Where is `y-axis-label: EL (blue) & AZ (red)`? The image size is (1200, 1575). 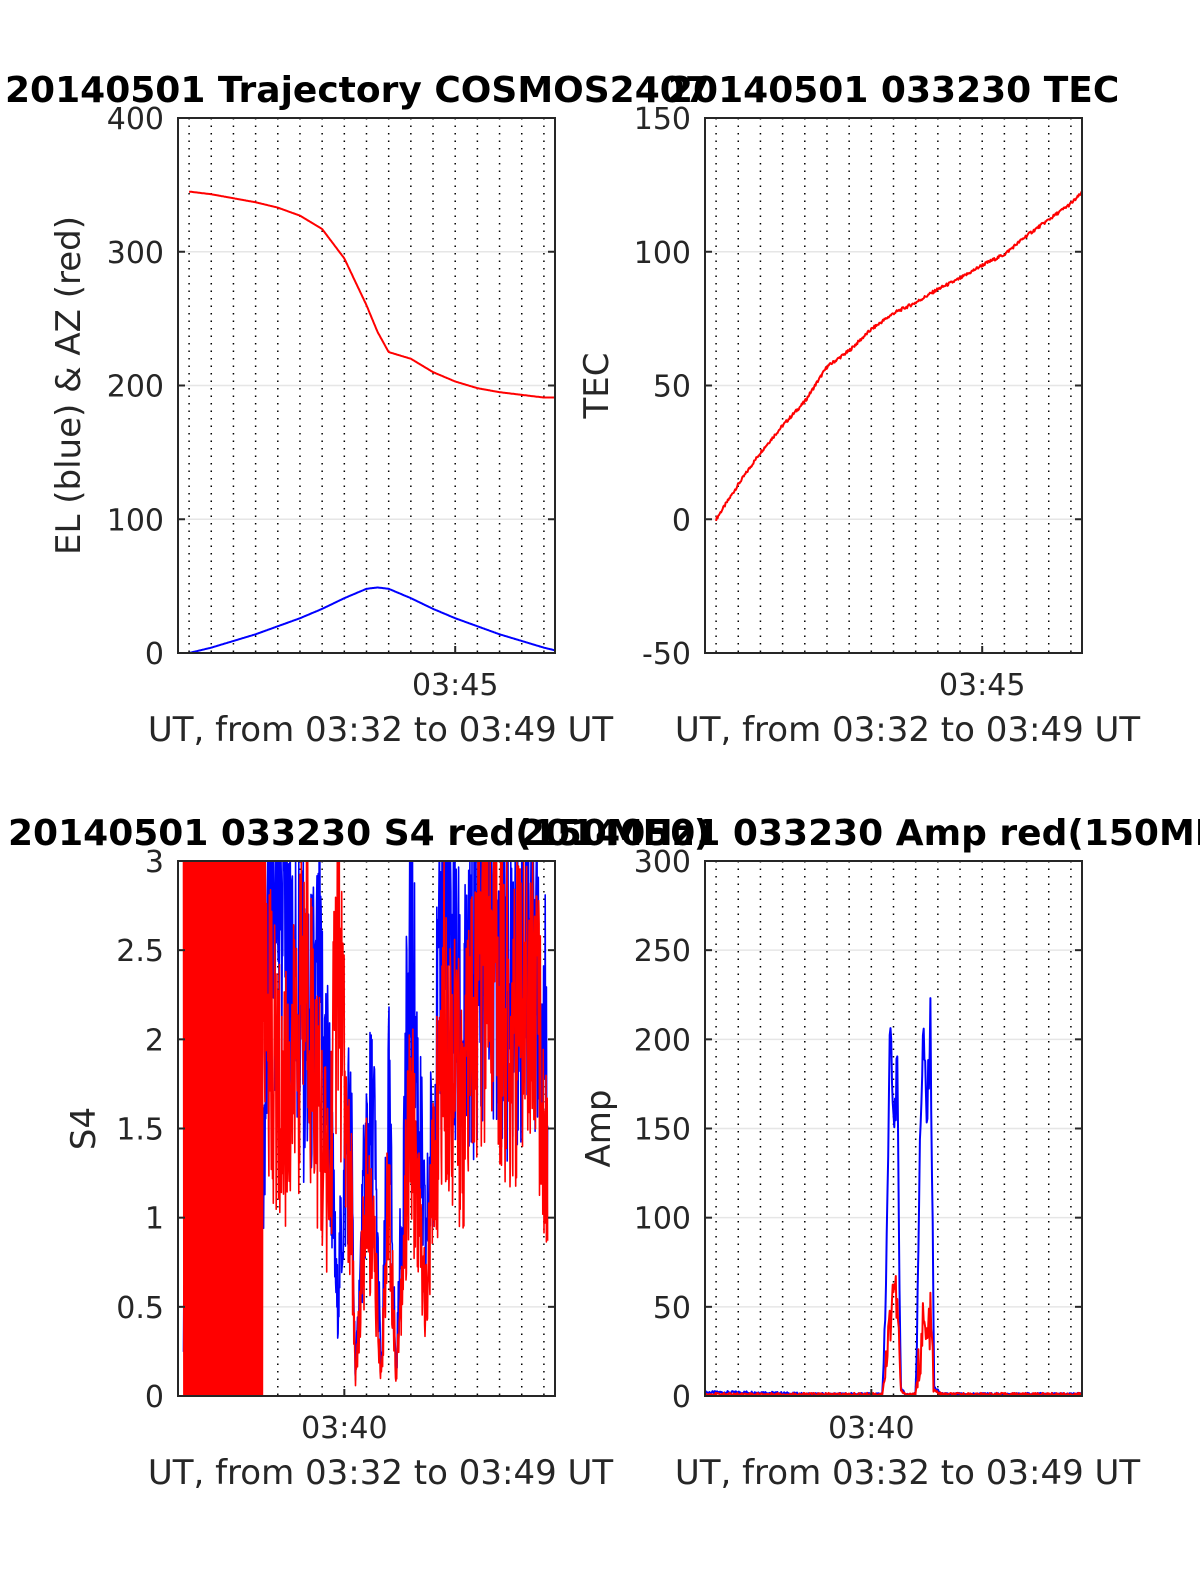 y-axis-label: EL (blue) & AZ (red) is located at coordinates (69, 385).